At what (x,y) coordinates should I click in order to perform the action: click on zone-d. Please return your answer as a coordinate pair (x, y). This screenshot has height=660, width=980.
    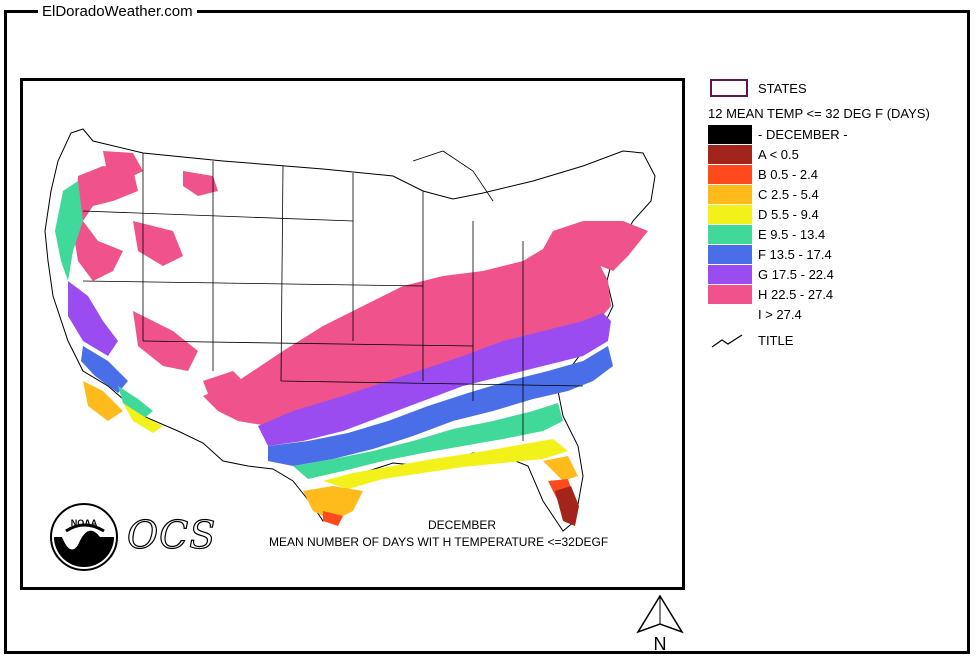
    Looking at the image, I should click on (445, 464).